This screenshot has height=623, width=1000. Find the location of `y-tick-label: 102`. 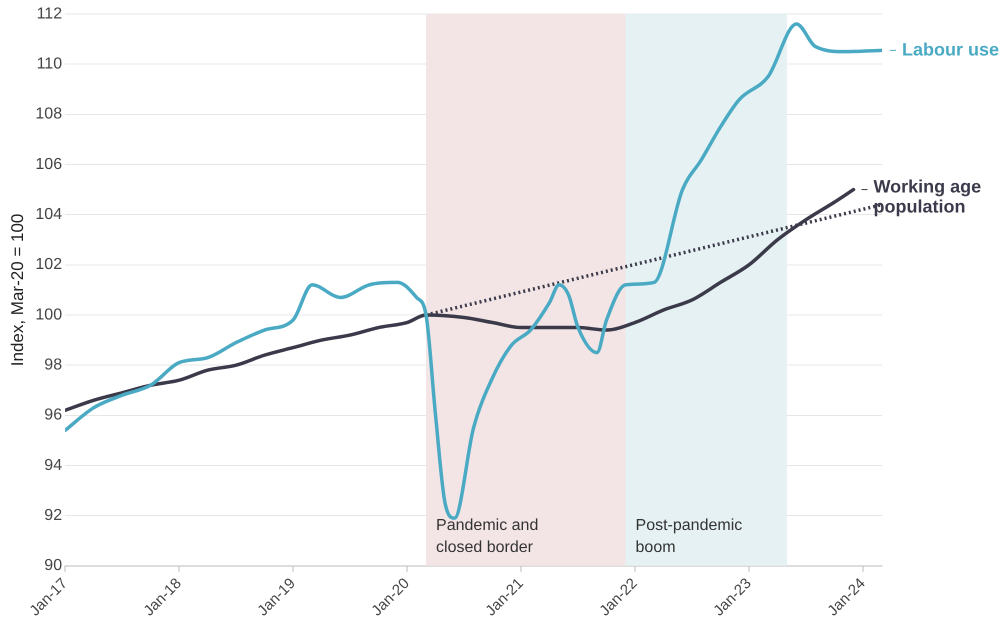

y-tick-label: 102 is located at coordinates (48, 265).